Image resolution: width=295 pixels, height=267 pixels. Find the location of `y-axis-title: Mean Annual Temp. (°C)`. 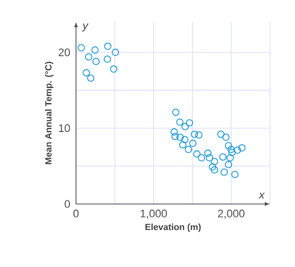

y-axis-title: Mean Annual Temp. (°C) is located at coordinates (49, 113).